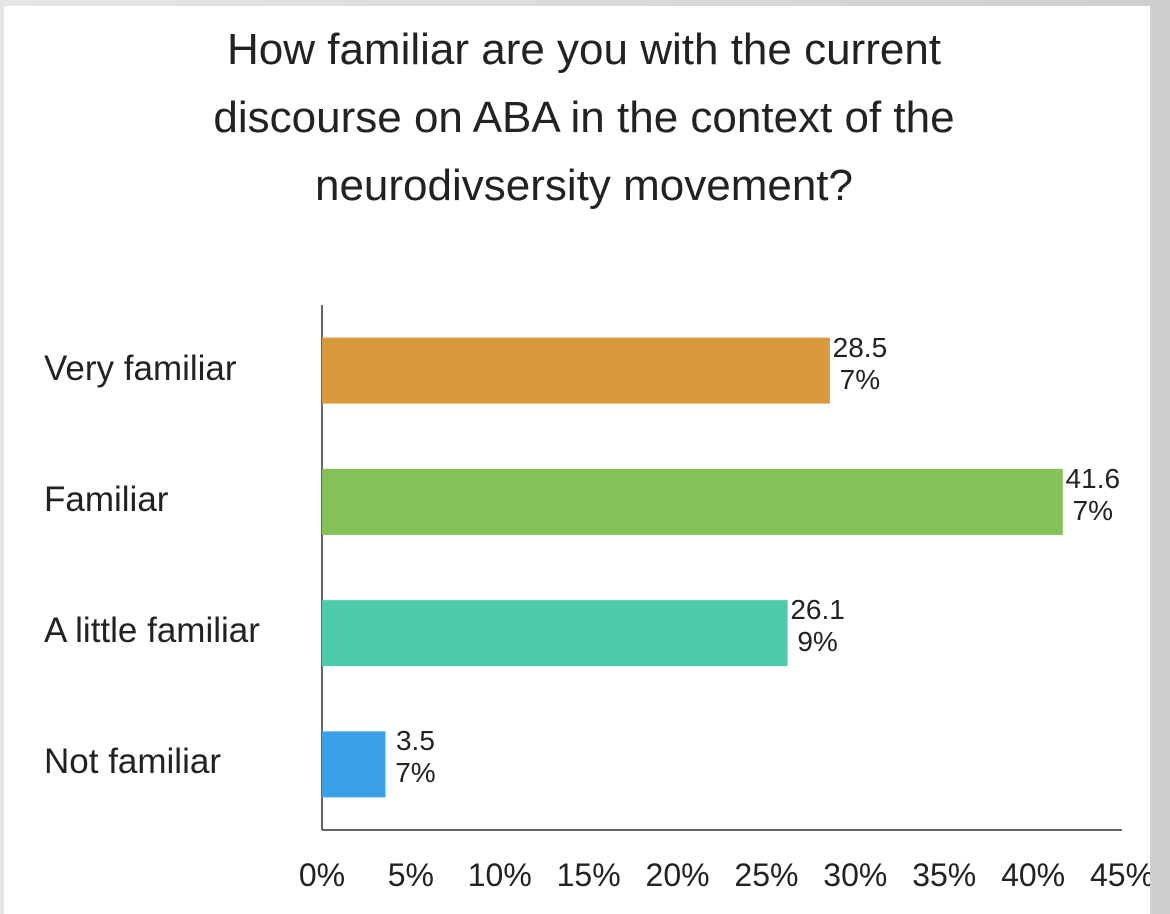  Describe the element at coordinates (152, 631) in the screenshot. I see `y-tick-label: A little familiar` at that location.